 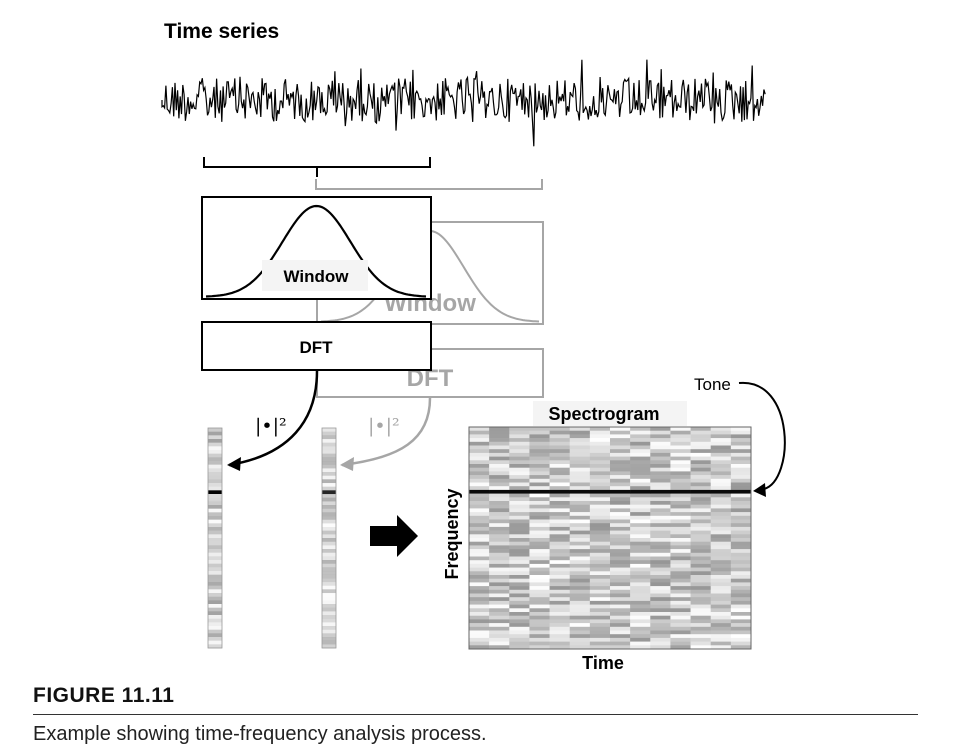 I want to click on window-bracket, so click(x=317, y=167).